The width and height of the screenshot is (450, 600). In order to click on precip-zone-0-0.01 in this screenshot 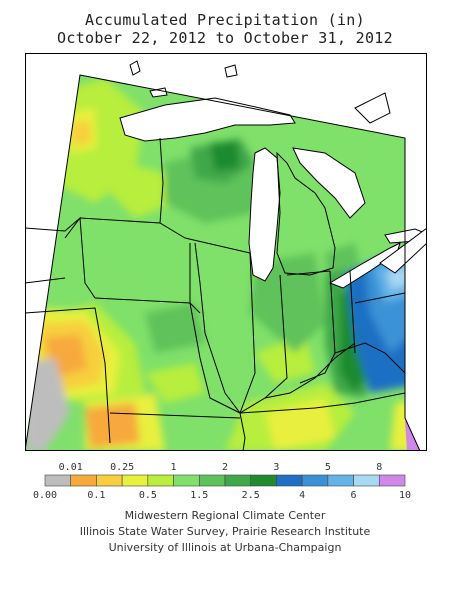, I will do `click(47, 404)`.